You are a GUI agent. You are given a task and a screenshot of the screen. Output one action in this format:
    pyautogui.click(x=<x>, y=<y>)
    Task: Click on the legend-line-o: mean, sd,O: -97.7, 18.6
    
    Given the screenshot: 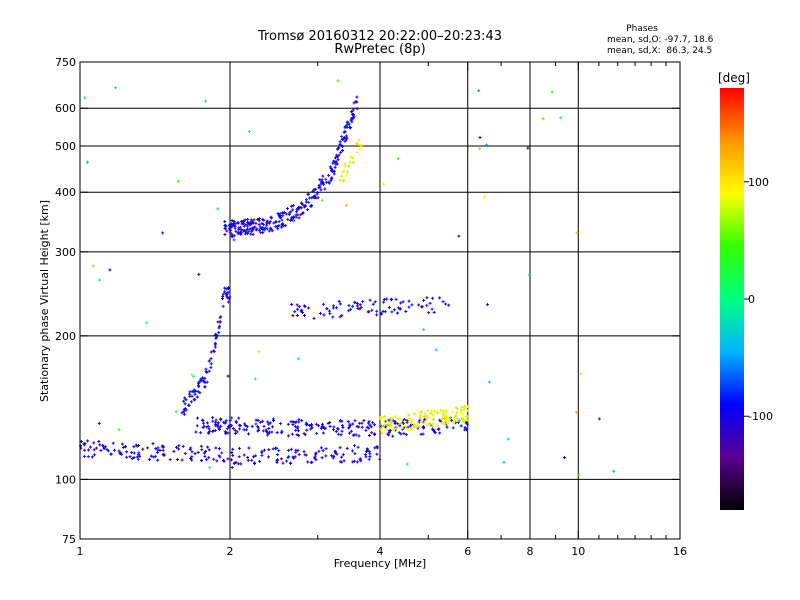 What is the action you would take?
    pyautogui.click(x=660, y=40)
    